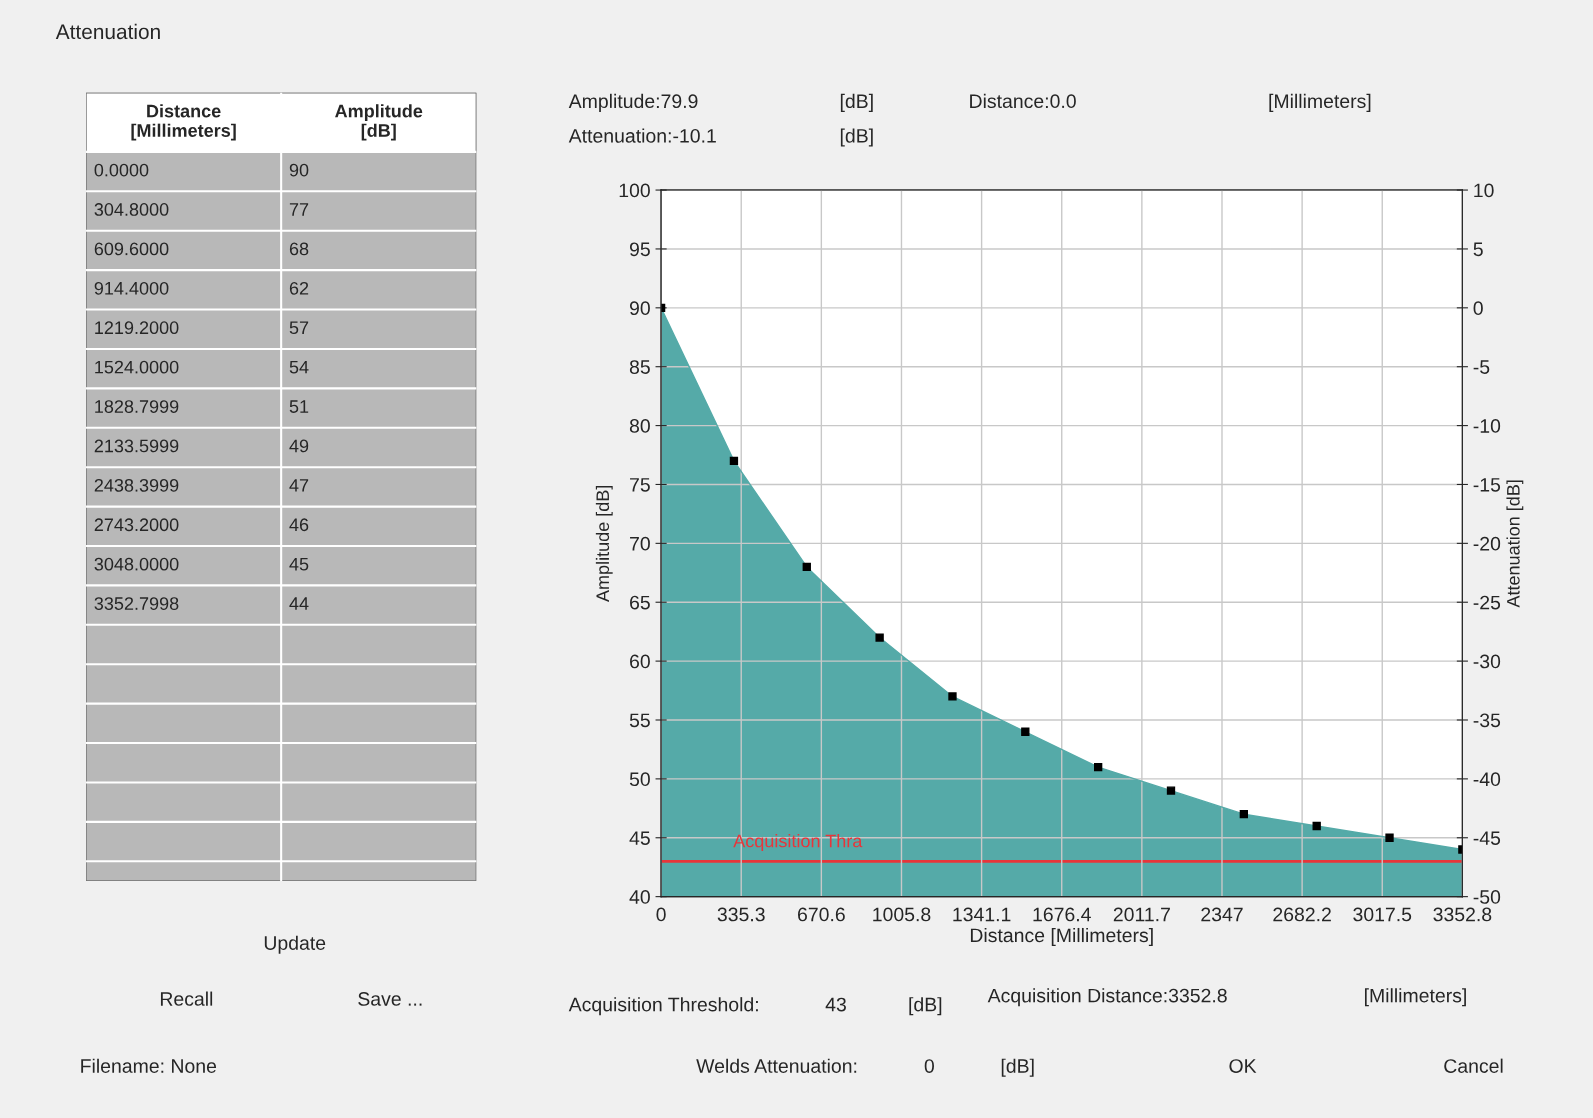 Image resolution: width=1593 pixels, height=1118 pixels. Describe the element at coordinates (136, 564) in the screenshot. I see `text: 3048.0000` at that location.